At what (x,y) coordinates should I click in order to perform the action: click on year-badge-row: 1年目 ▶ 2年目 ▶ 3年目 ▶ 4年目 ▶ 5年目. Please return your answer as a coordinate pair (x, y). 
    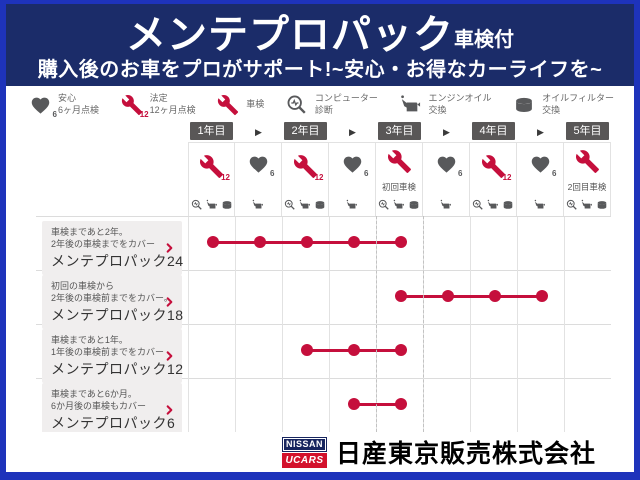
    Looking at the image, I should click on (323, 131).